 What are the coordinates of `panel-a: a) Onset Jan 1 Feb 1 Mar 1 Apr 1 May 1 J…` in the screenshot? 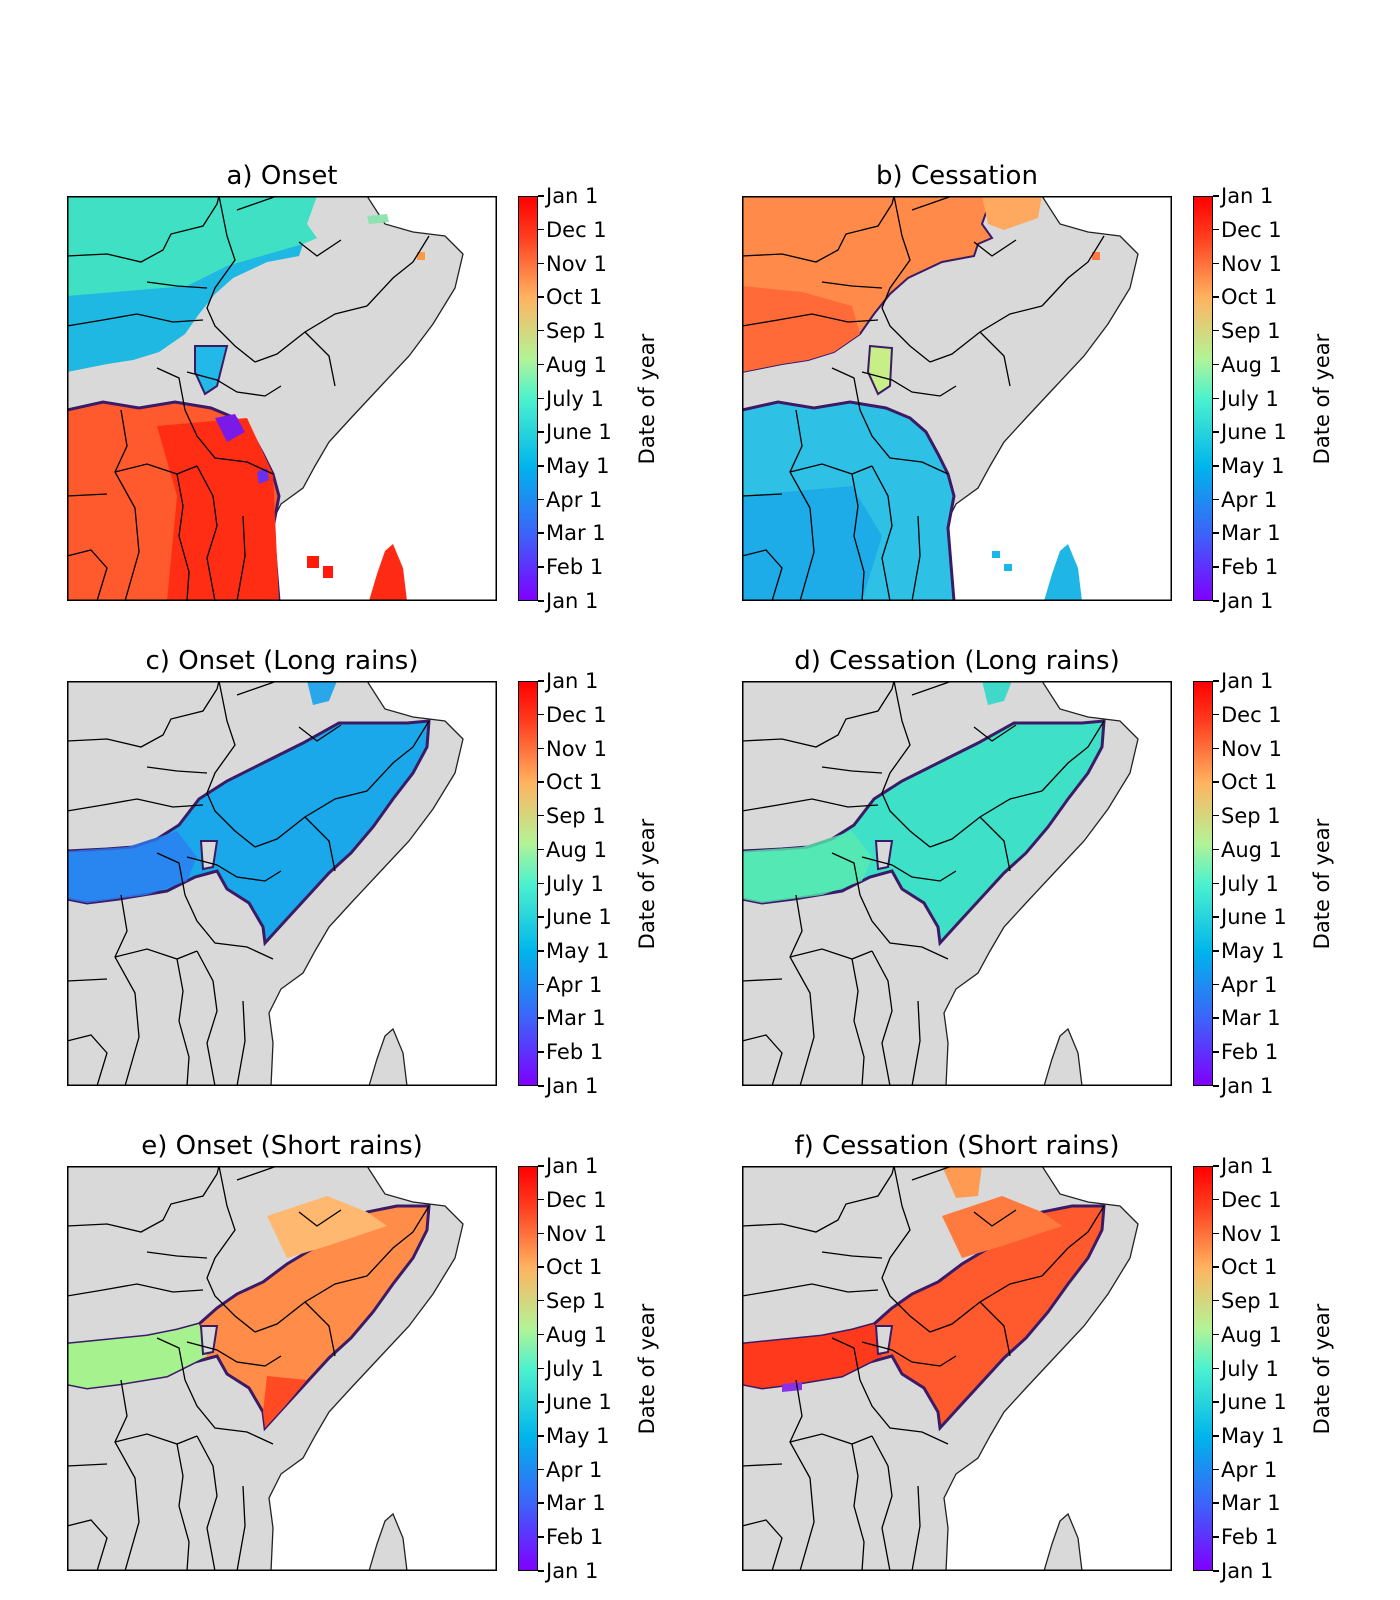 It's located at (392, 390).